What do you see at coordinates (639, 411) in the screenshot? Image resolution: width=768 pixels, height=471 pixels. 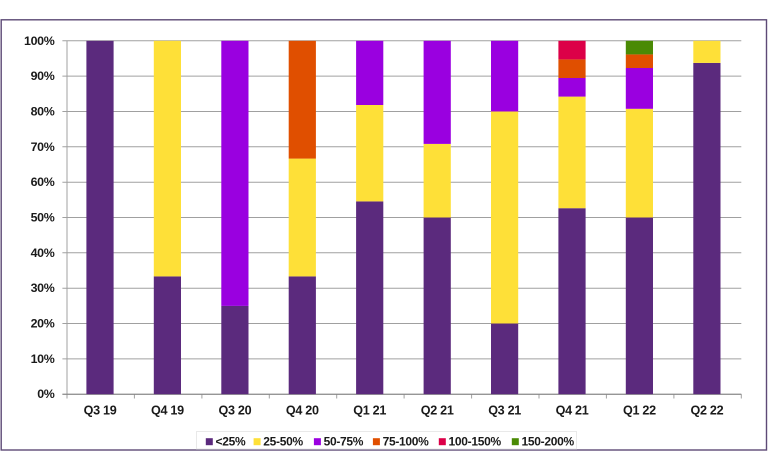 I see `svg-text: Q1 22` at bounding box center [639, 411].